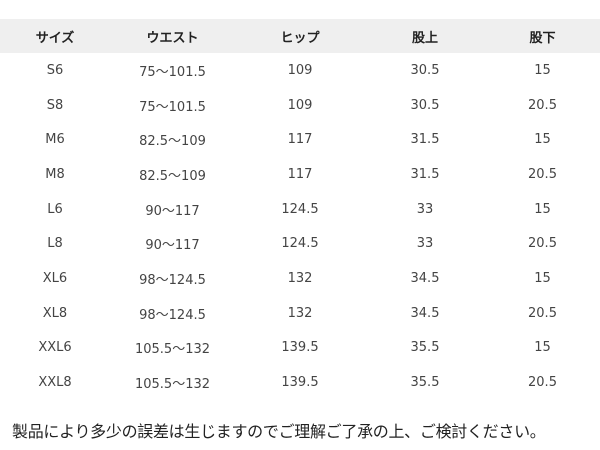 This screenshot has width=600, height=450. I want to click on table-row: XXL8 105.5～132 139.5 35.5 20.5, so click(300, 382).